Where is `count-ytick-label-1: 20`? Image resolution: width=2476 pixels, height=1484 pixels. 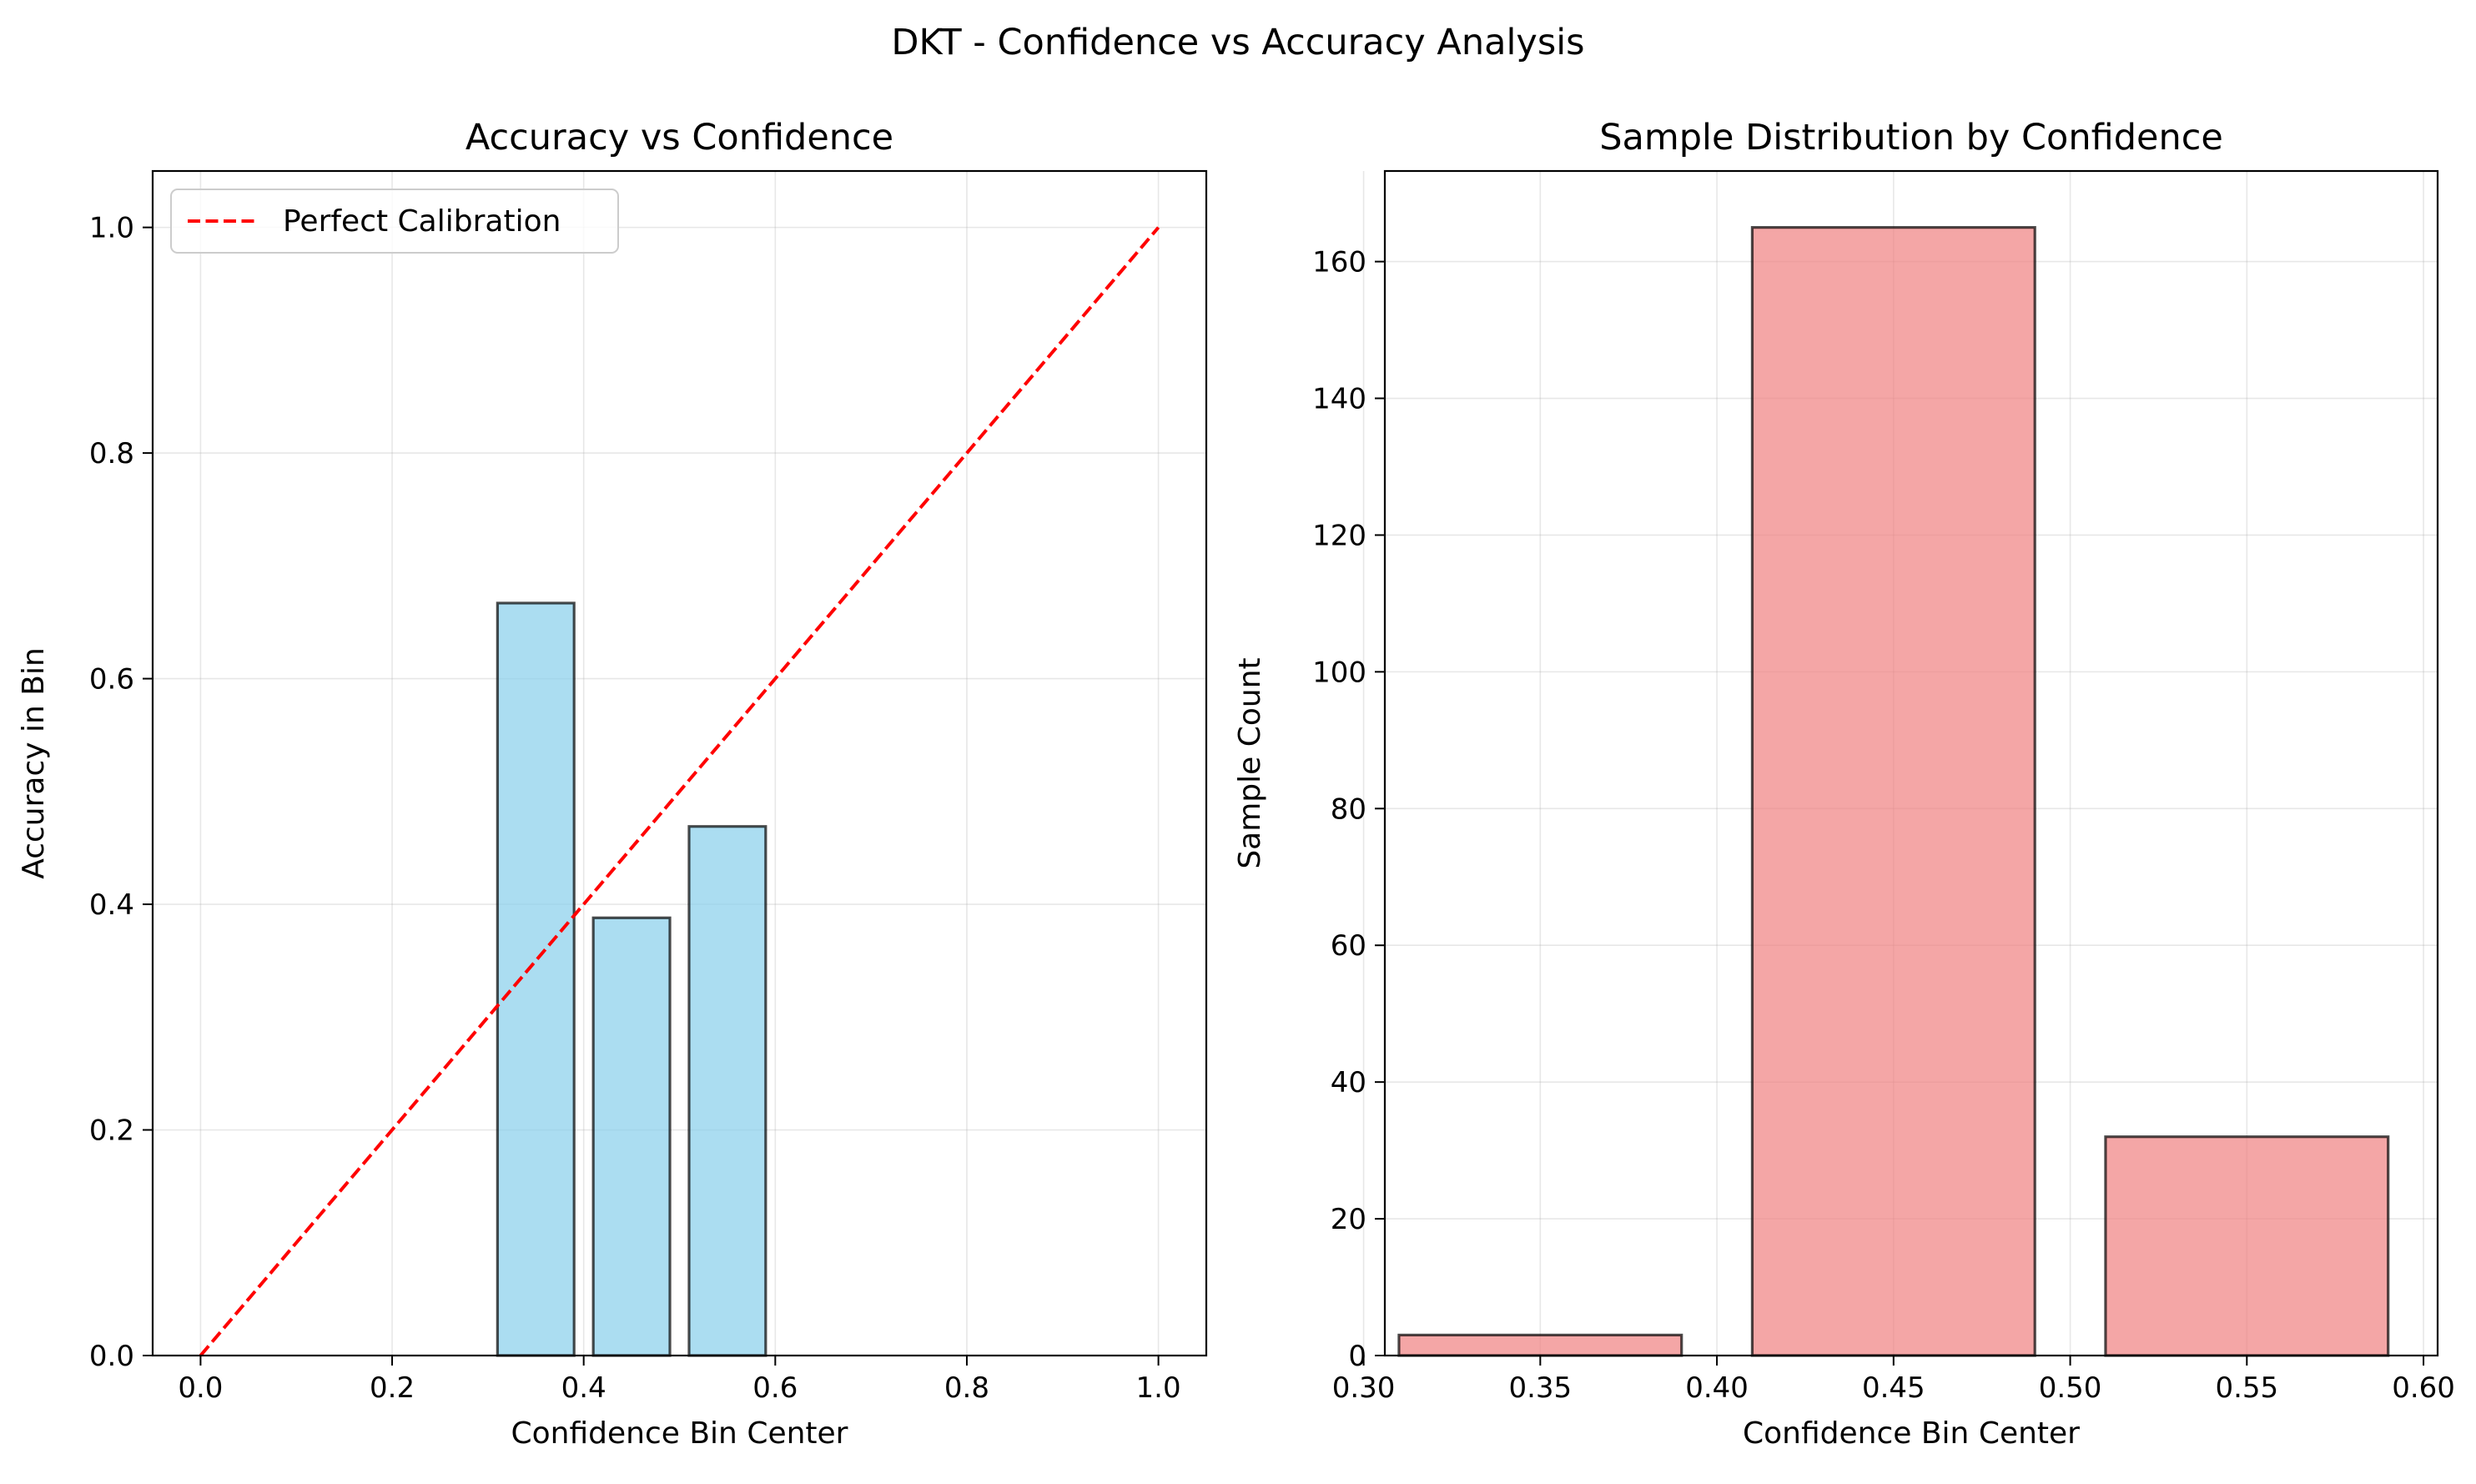 count-ytick-label-1: 20 is located at coordinates (1348, 1219).